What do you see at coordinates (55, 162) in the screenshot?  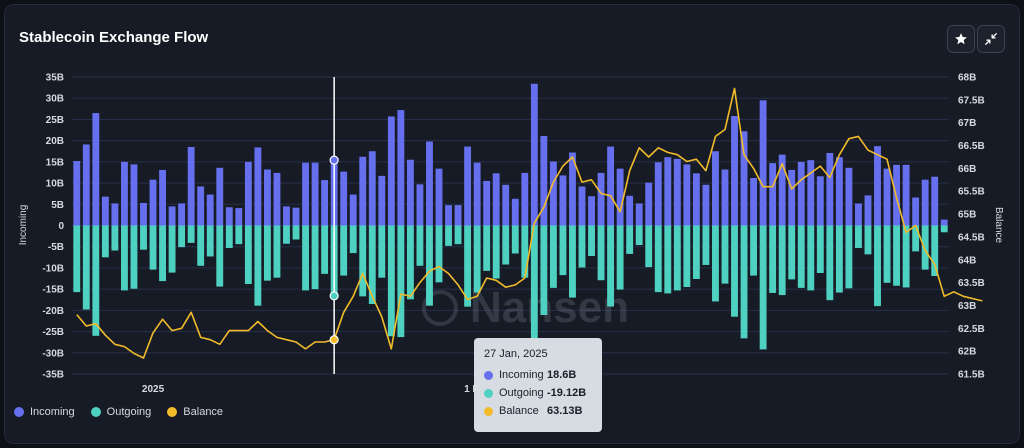 I see `y-tick-label-left: 15B` at bounding box center [55, 162].